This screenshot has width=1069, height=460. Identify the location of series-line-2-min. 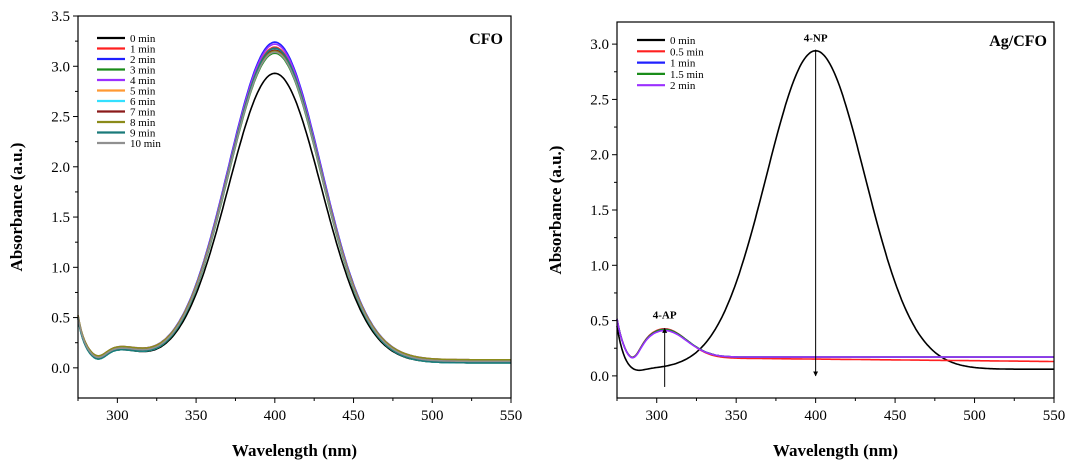
(835, 338).